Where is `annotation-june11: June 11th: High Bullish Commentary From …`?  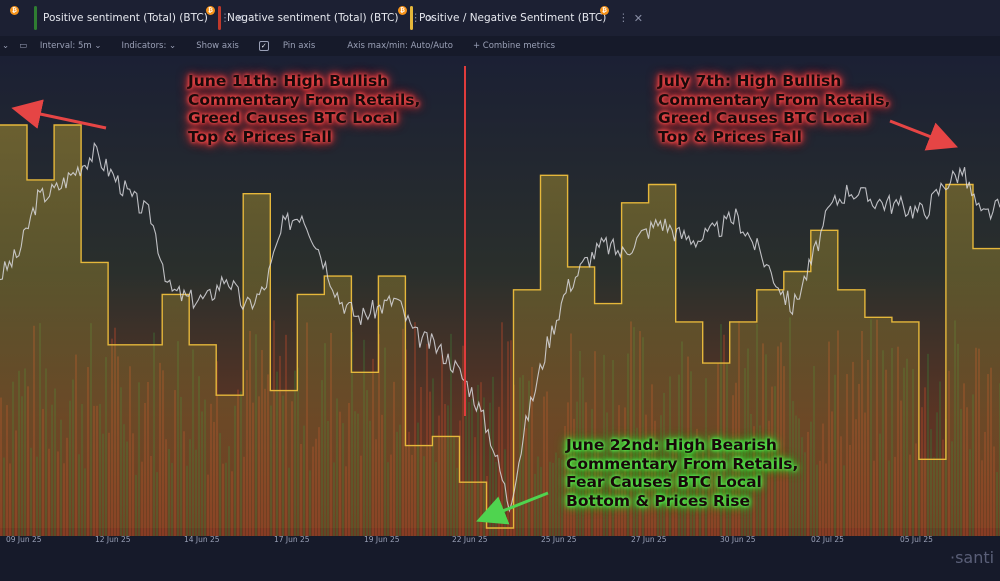 annotation-june11: June 11th: High Bullish Commentary From … is located at coordinates (304, 109).